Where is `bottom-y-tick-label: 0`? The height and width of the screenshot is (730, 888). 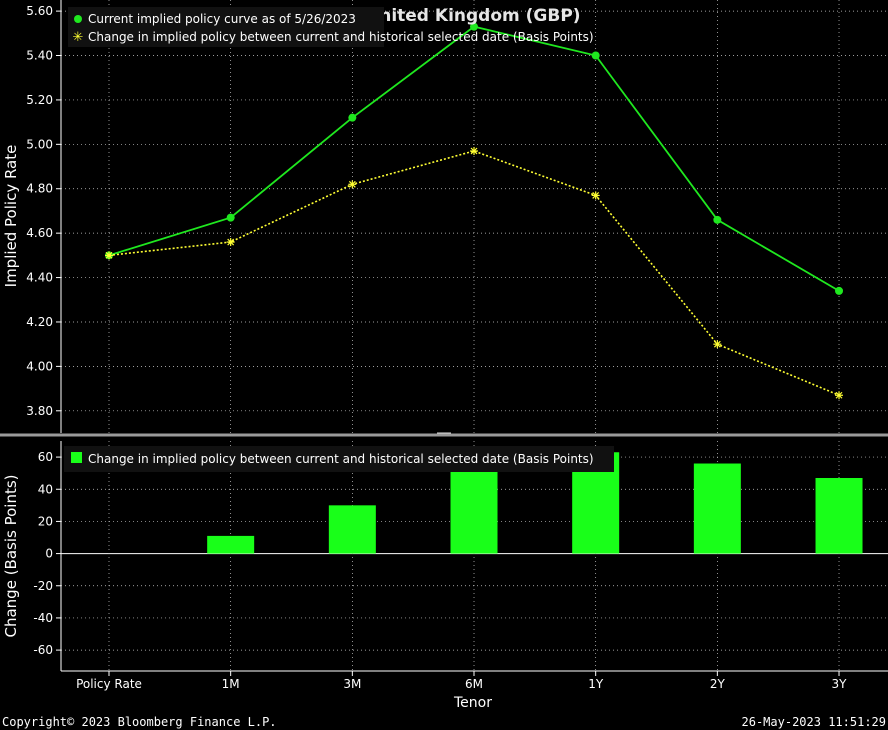
bottom-y-tick-label: 0 is located at coordinates (49, 554).